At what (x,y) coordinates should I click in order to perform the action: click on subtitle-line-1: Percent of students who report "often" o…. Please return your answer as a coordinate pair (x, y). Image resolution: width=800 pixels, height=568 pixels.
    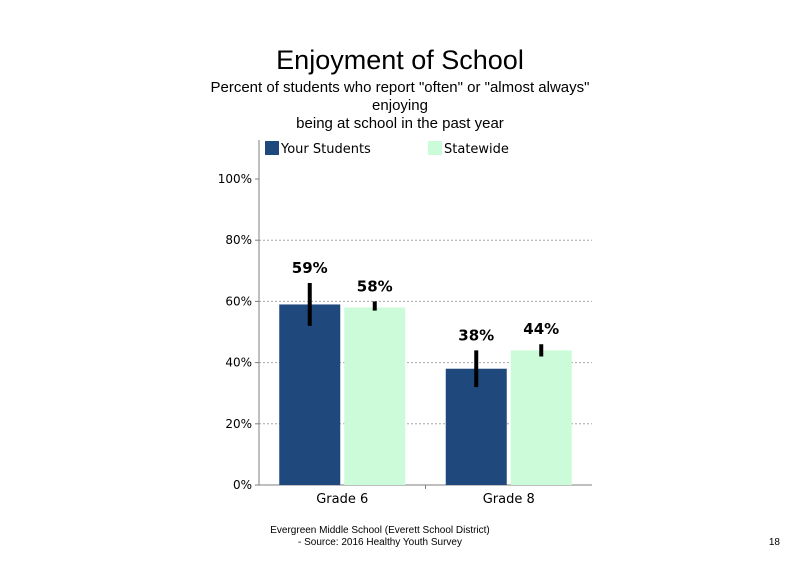
    Looking at the image, I should click on (400, 87).